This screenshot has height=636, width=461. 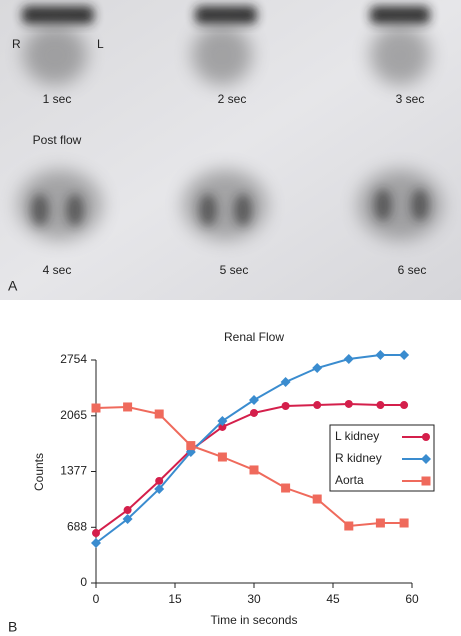 I want to click on x-tick-label: 0, so click(x=96, y=599).